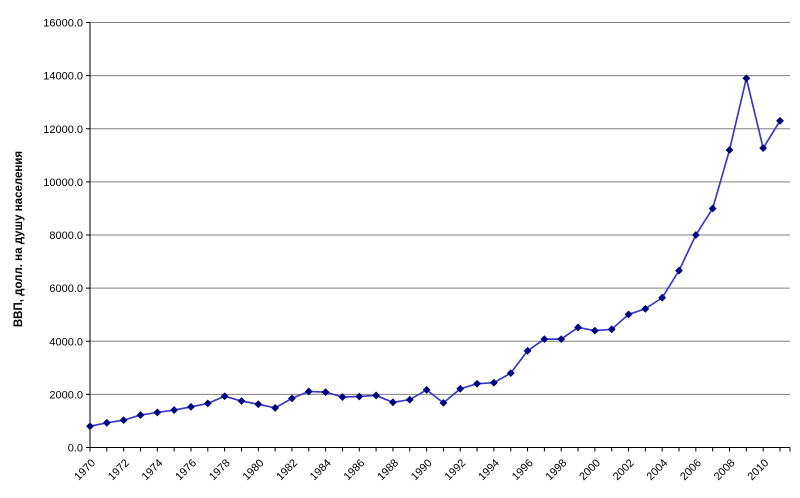 This screenshot has height=498, width=800. What do you see at coordinates (186, 470) in the screenshot?
I see `x-tick-label: 1976` at bounding box center [186, 470].